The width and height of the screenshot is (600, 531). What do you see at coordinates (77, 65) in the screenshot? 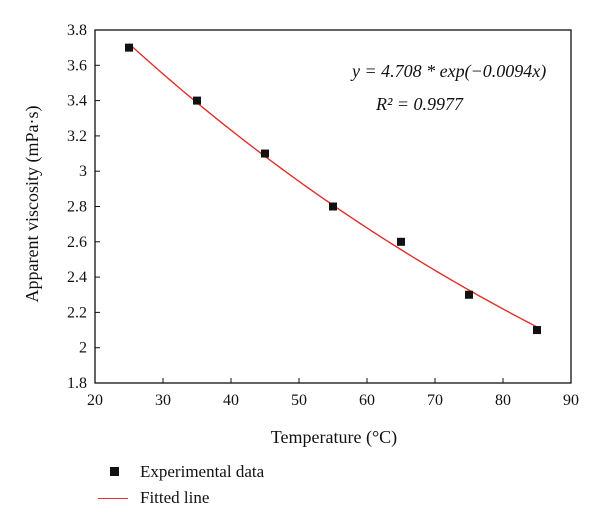
I see `y-tick-label: 3.6` at bounding box center [77, 65].